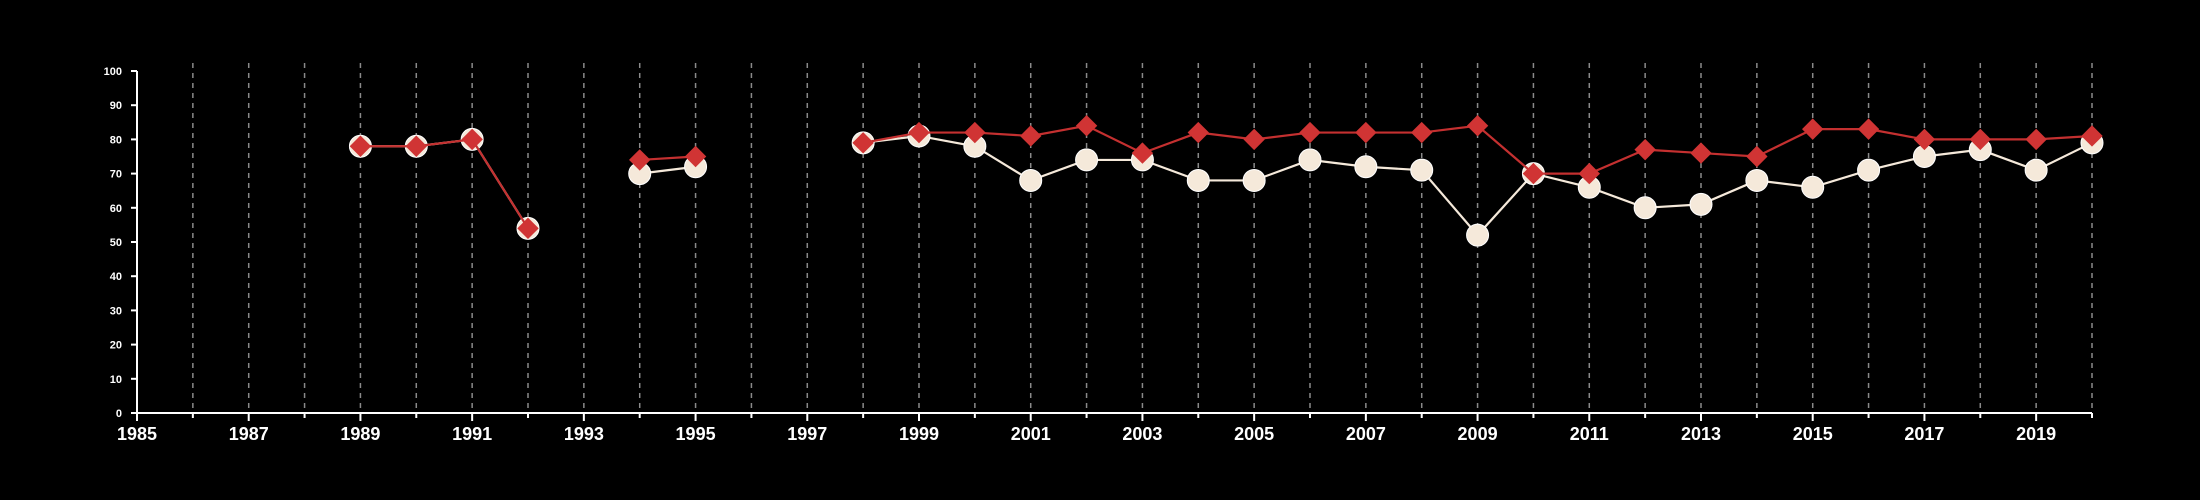 This screenshot has height=500, width=2200. Describe the element at coordinates (116, 346) in the screenshot. I see `y-tick-label-20: 20` at that location.